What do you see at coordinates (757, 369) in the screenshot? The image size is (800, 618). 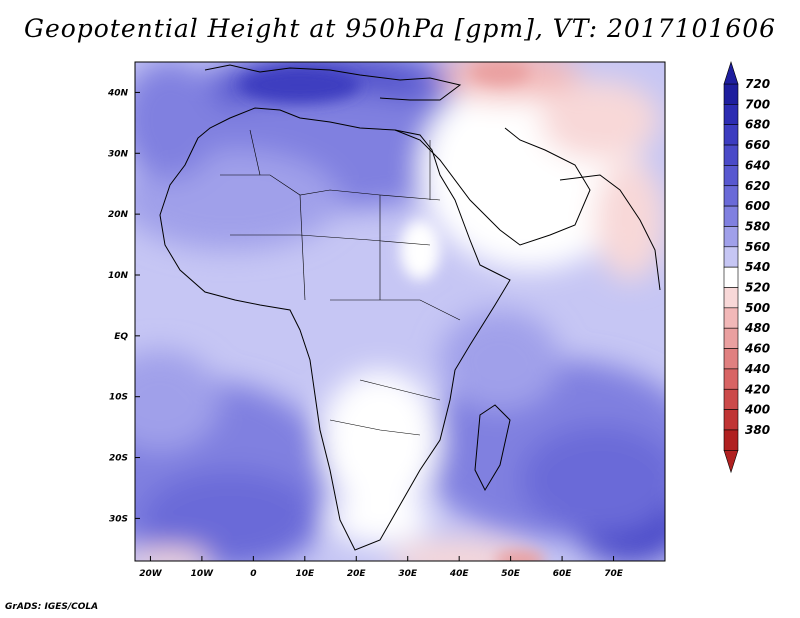 I see `colorbar-level-label: 440` at bounding box center [757, 369].